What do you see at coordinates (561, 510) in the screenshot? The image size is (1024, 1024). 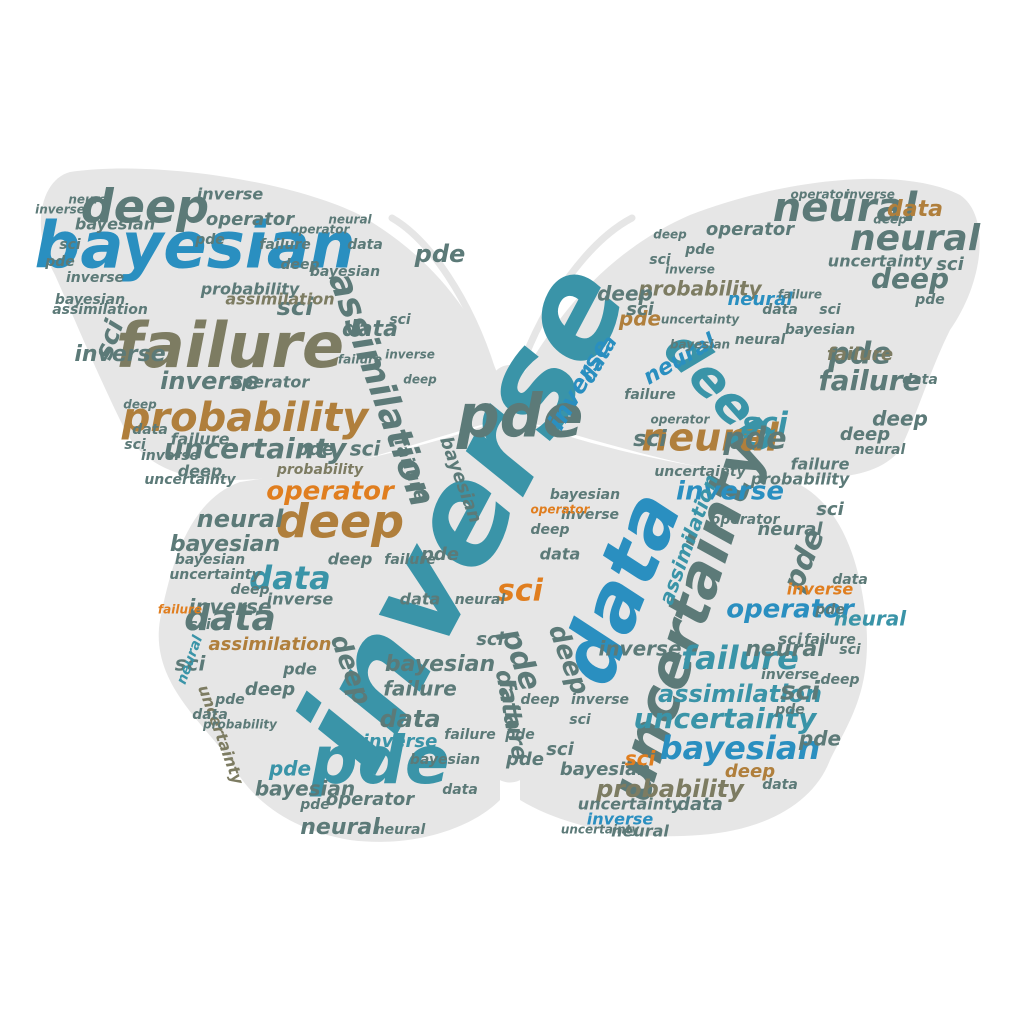 I see `word-operator-8: operator` at bounding box center [561, 510].